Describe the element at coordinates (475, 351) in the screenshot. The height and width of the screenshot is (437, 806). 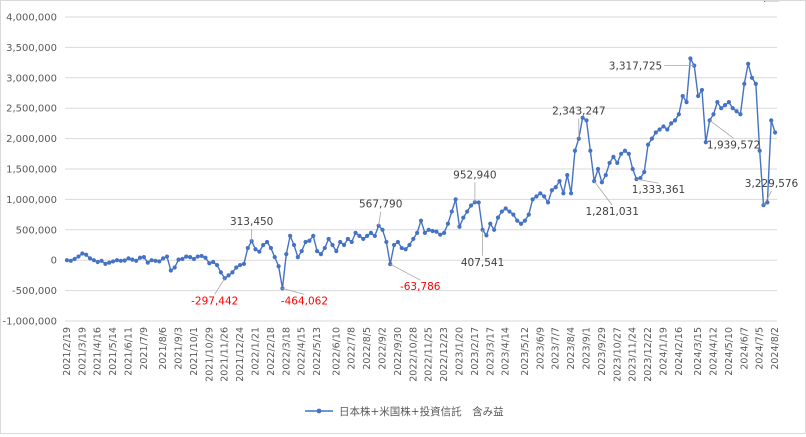
I see `x-tick-label: 2023/2/17` at that location.